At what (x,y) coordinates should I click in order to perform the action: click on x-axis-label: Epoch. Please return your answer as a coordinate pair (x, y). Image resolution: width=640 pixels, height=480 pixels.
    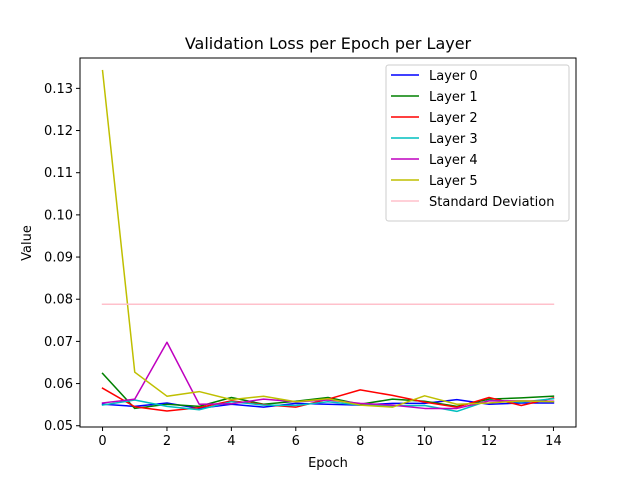
    Looking at the image, I should click on (328, 463).